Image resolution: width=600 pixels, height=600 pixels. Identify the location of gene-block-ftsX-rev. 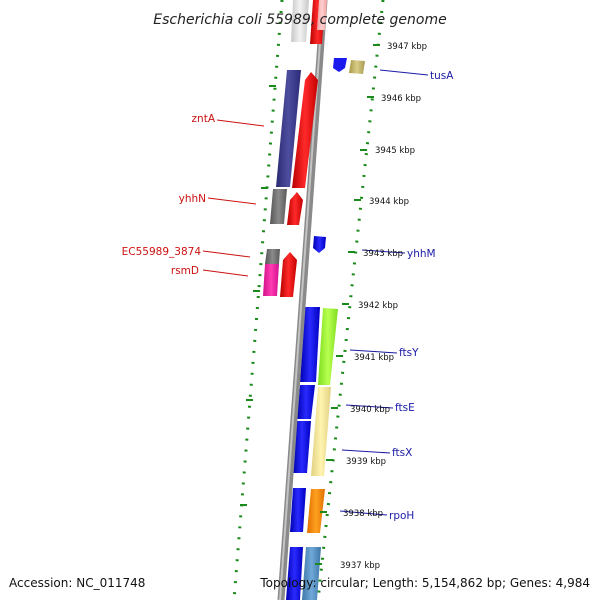
(302, 447).